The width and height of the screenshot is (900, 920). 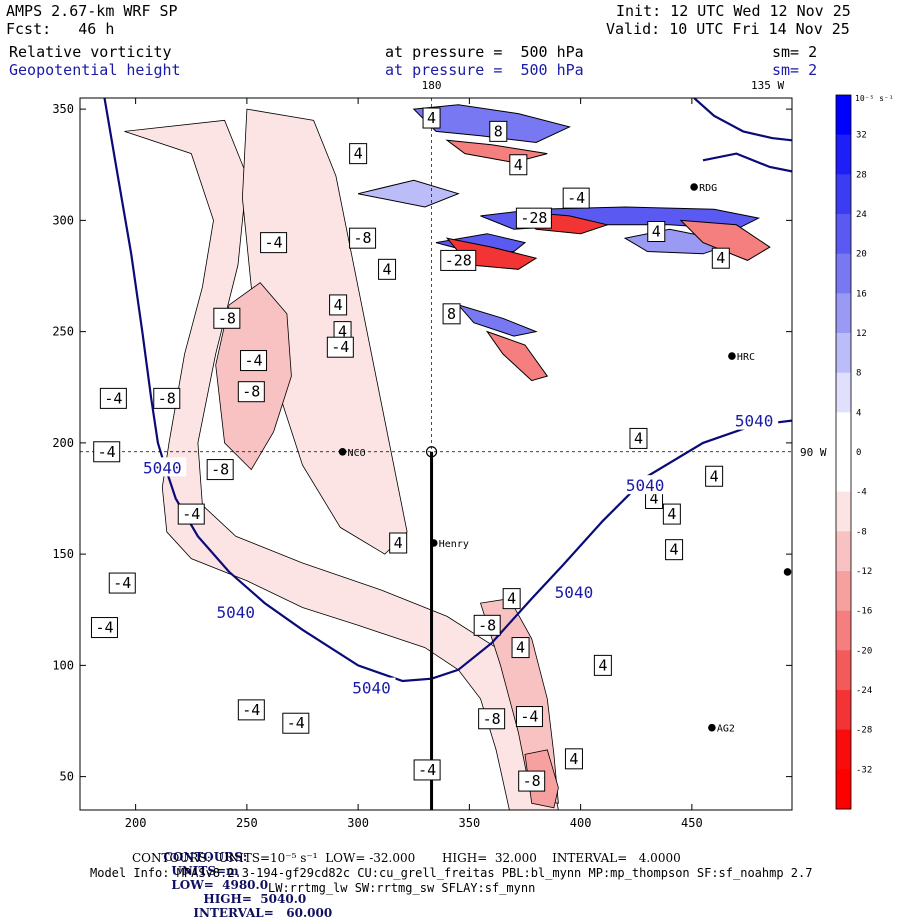 I want to click on x-tick-label-1: 250, so click(x=247, y=823).